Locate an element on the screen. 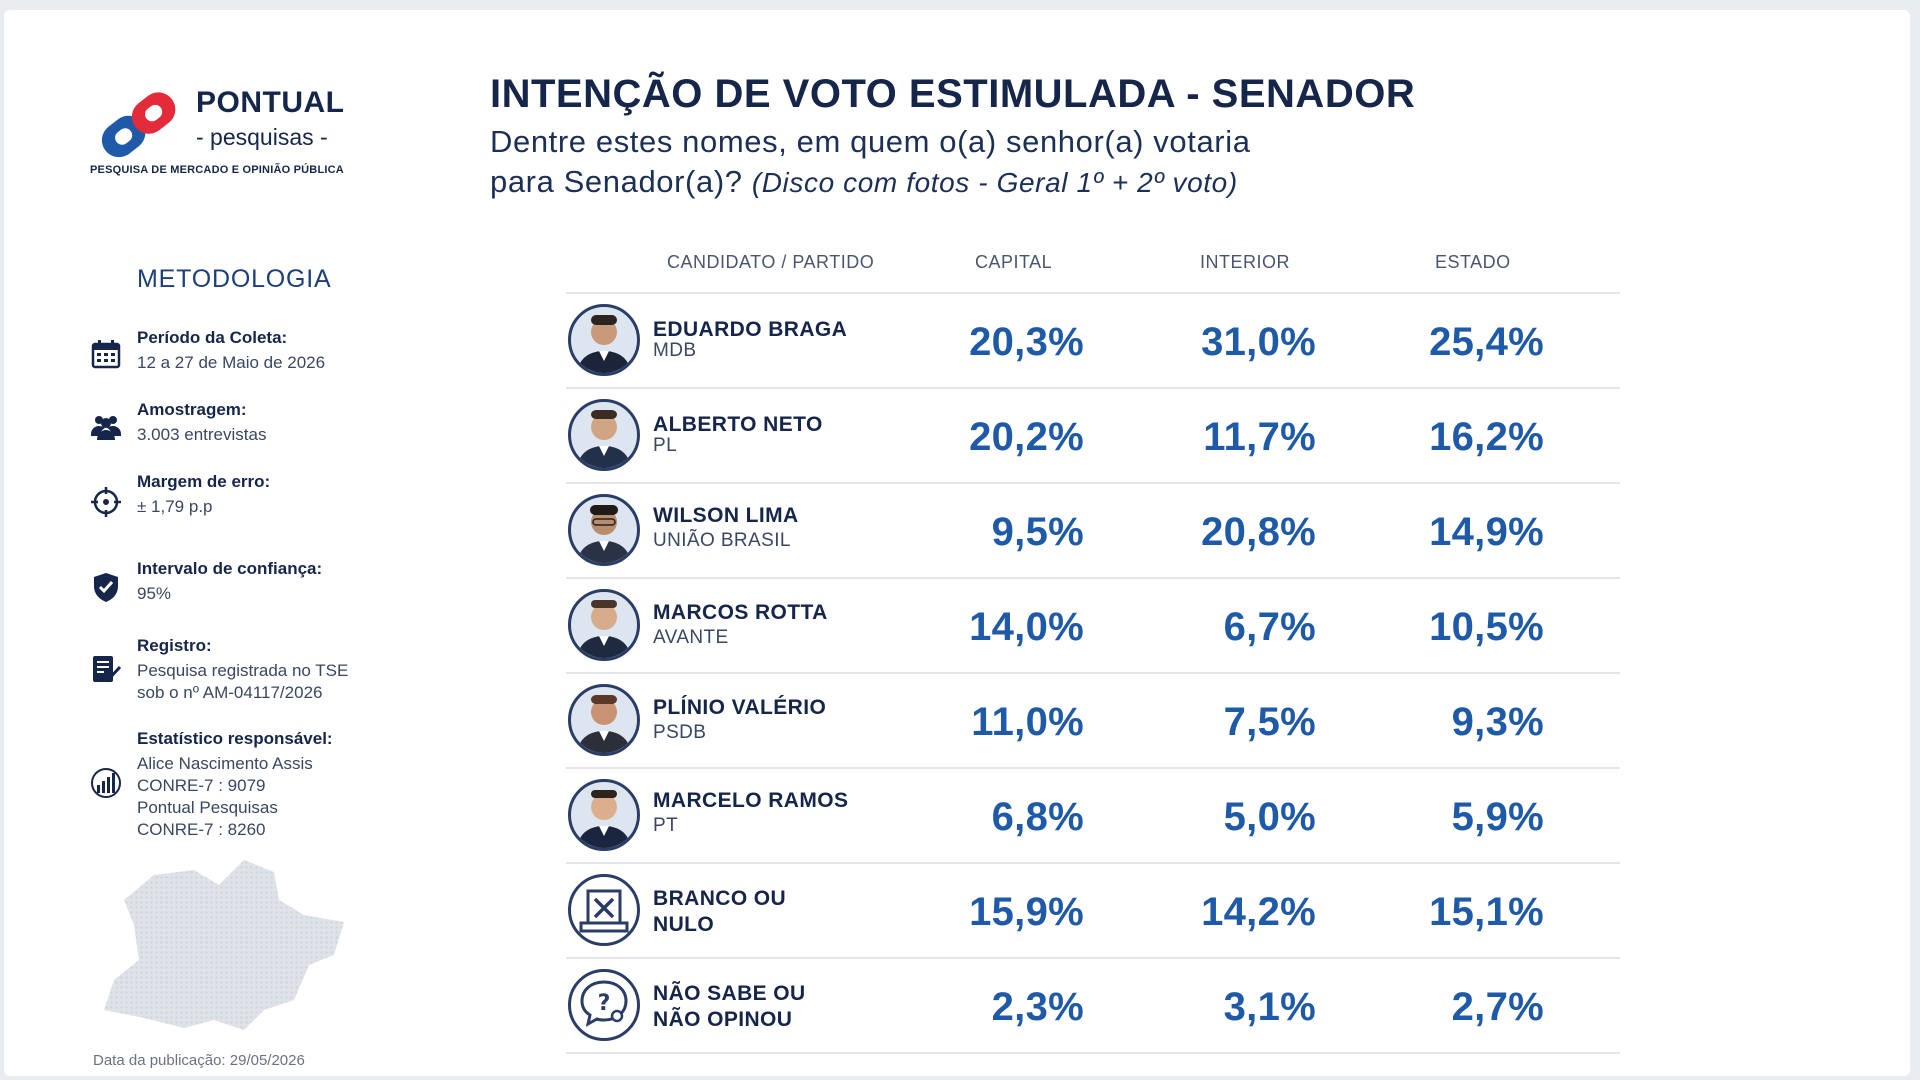 The image size is (1920, 1080). methodology-label: Estatístico responsável: is located at coordinates (235, 738).